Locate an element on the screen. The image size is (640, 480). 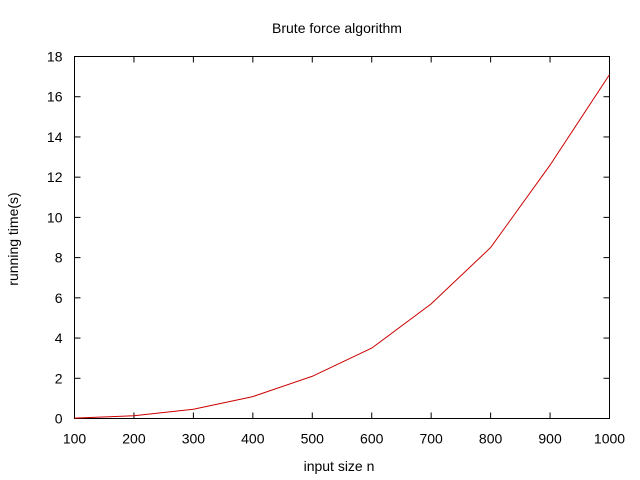
y-tick-labels: 0 2 4 6 8 10 12 14 16 18 is located at coordinates (55, 238).